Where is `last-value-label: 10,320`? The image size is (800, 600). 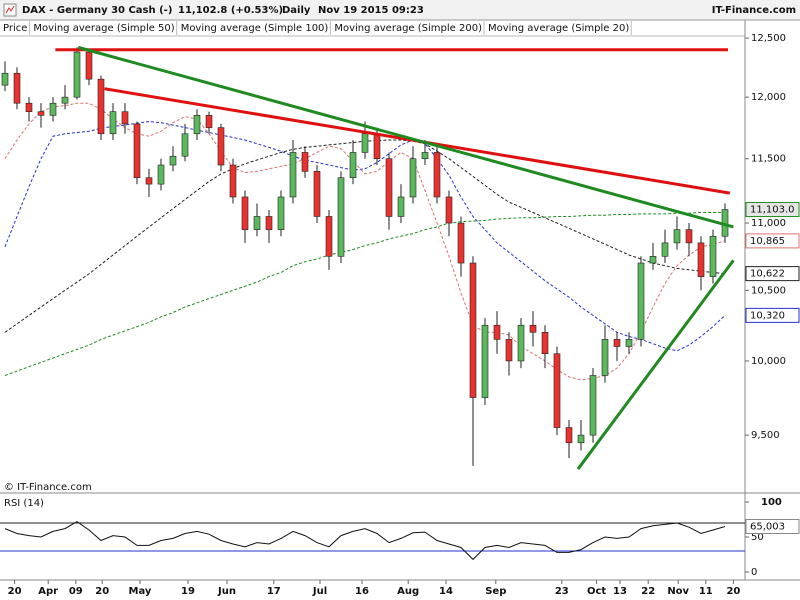
last-value-label: 10,320 is located at coordinates (767, 315).